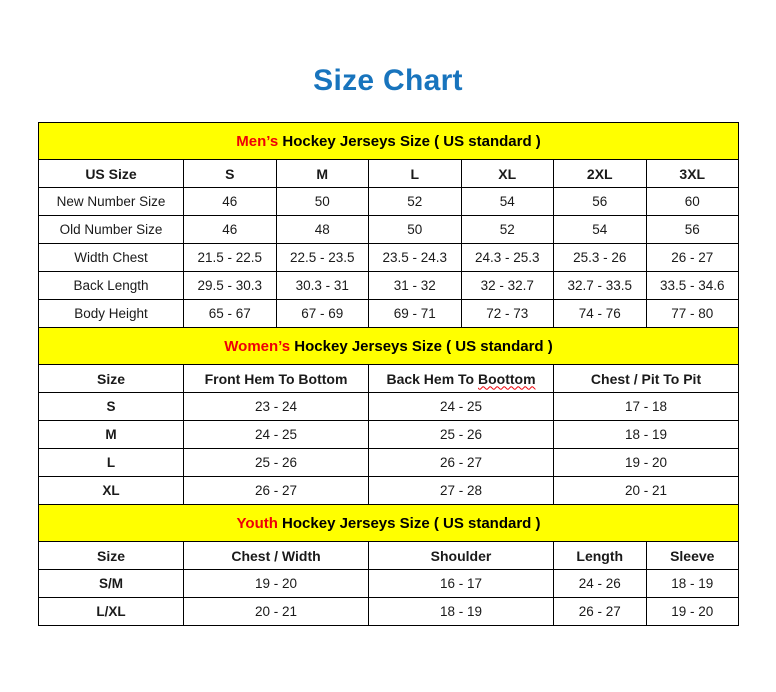 This screenshot has height=692, width=776. I want to click on men-cell: 74 - 76, so click(600, 313).